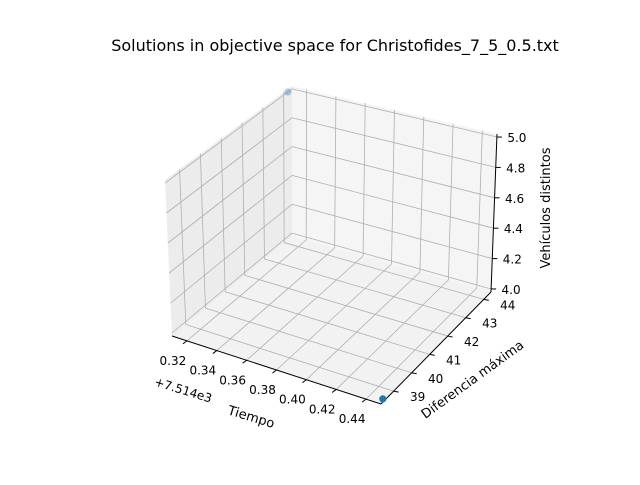 Image resolution: width=640 pixels, height=485 pixels. Describe the element at coordinates (516, 138) in the screenshot. I see `z-tick-label: 5.0` at that location.